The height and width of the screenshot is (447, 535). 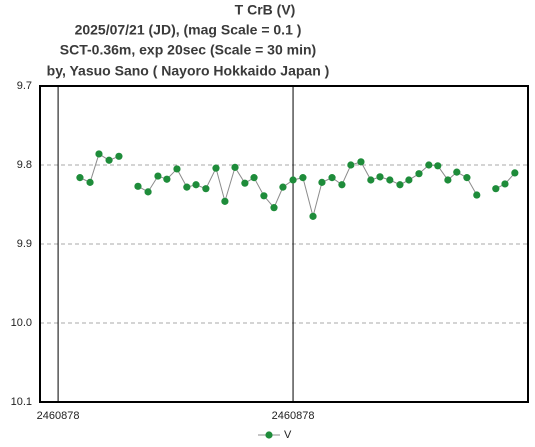 I want to click on y-tick-label: 9.8, so click(x=24, y=165).